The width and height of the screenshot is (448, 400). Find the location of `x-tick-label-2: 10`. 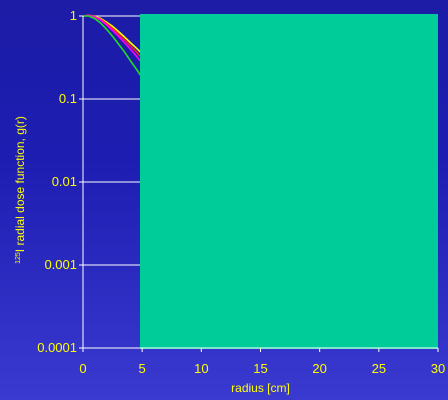

x-tick-label-2: 10 is located at coordinates (201, 368).